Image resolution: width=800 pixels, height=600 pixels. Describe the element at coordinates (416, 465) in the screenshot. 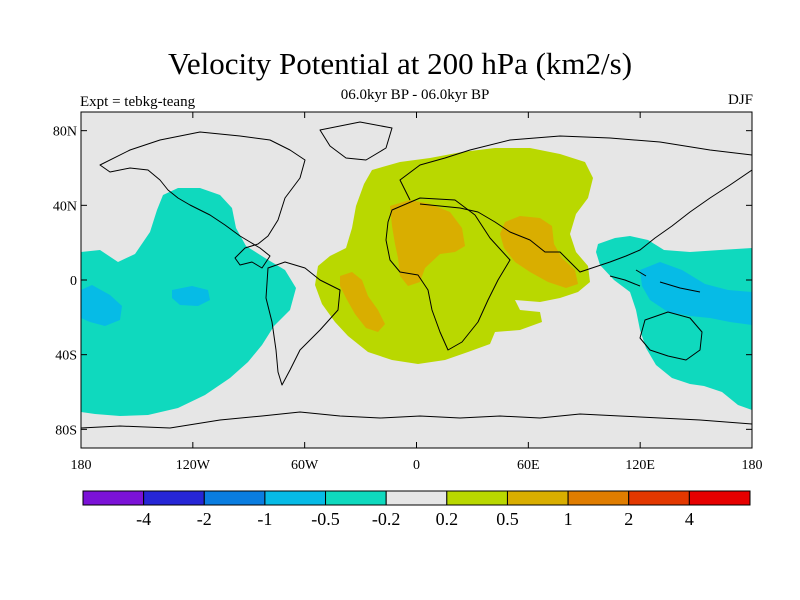

I see `x-tick-label: 0` at that location.